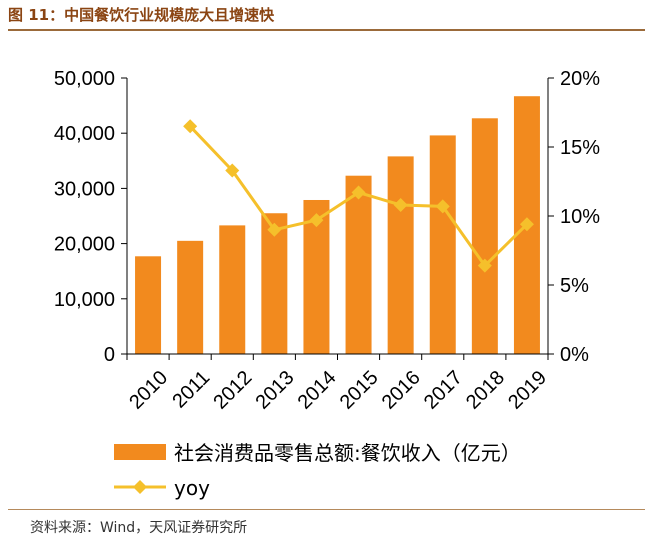 The height and width of the screenshot is (542, 653). I want to click on x-tick-label: 2016, so click(401, 390).